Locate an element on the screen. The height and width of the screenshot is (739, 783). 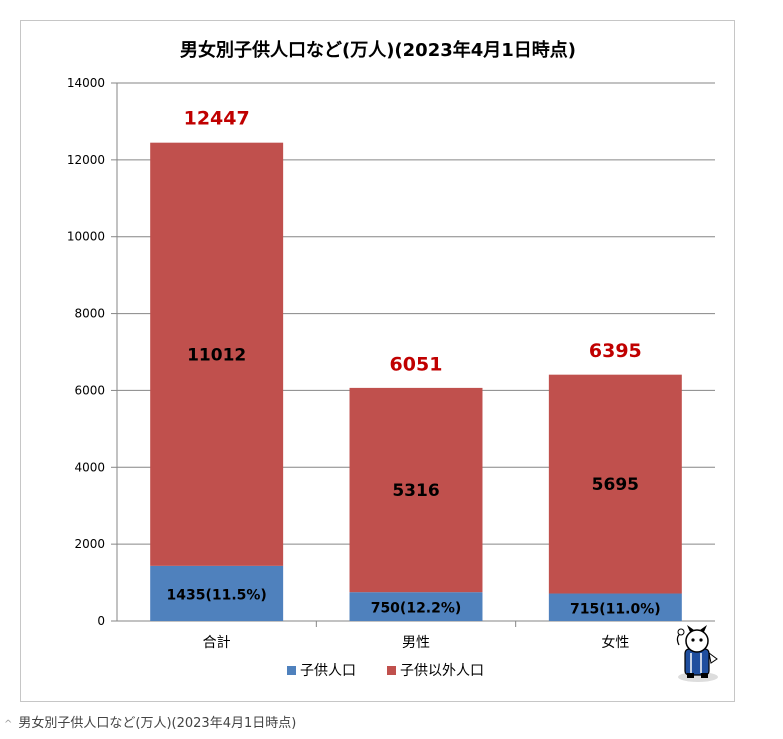
segment-value-label: 5316 is located at coordinates (415, 491).